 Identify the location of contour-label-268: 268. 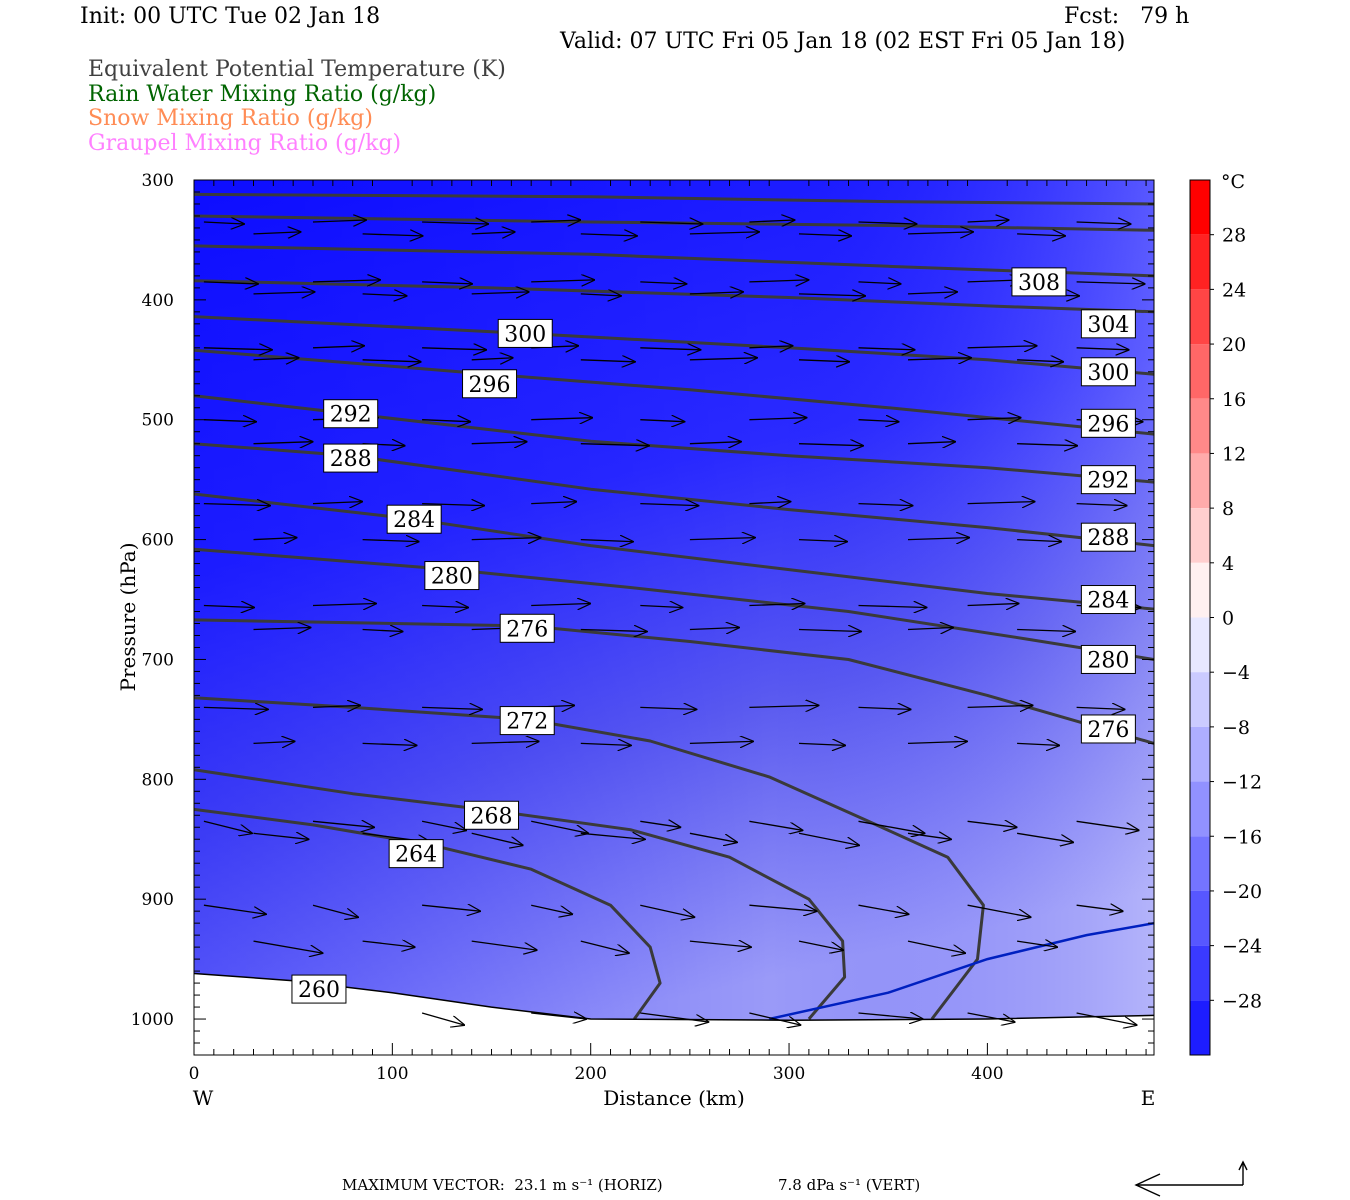
(492, 815).